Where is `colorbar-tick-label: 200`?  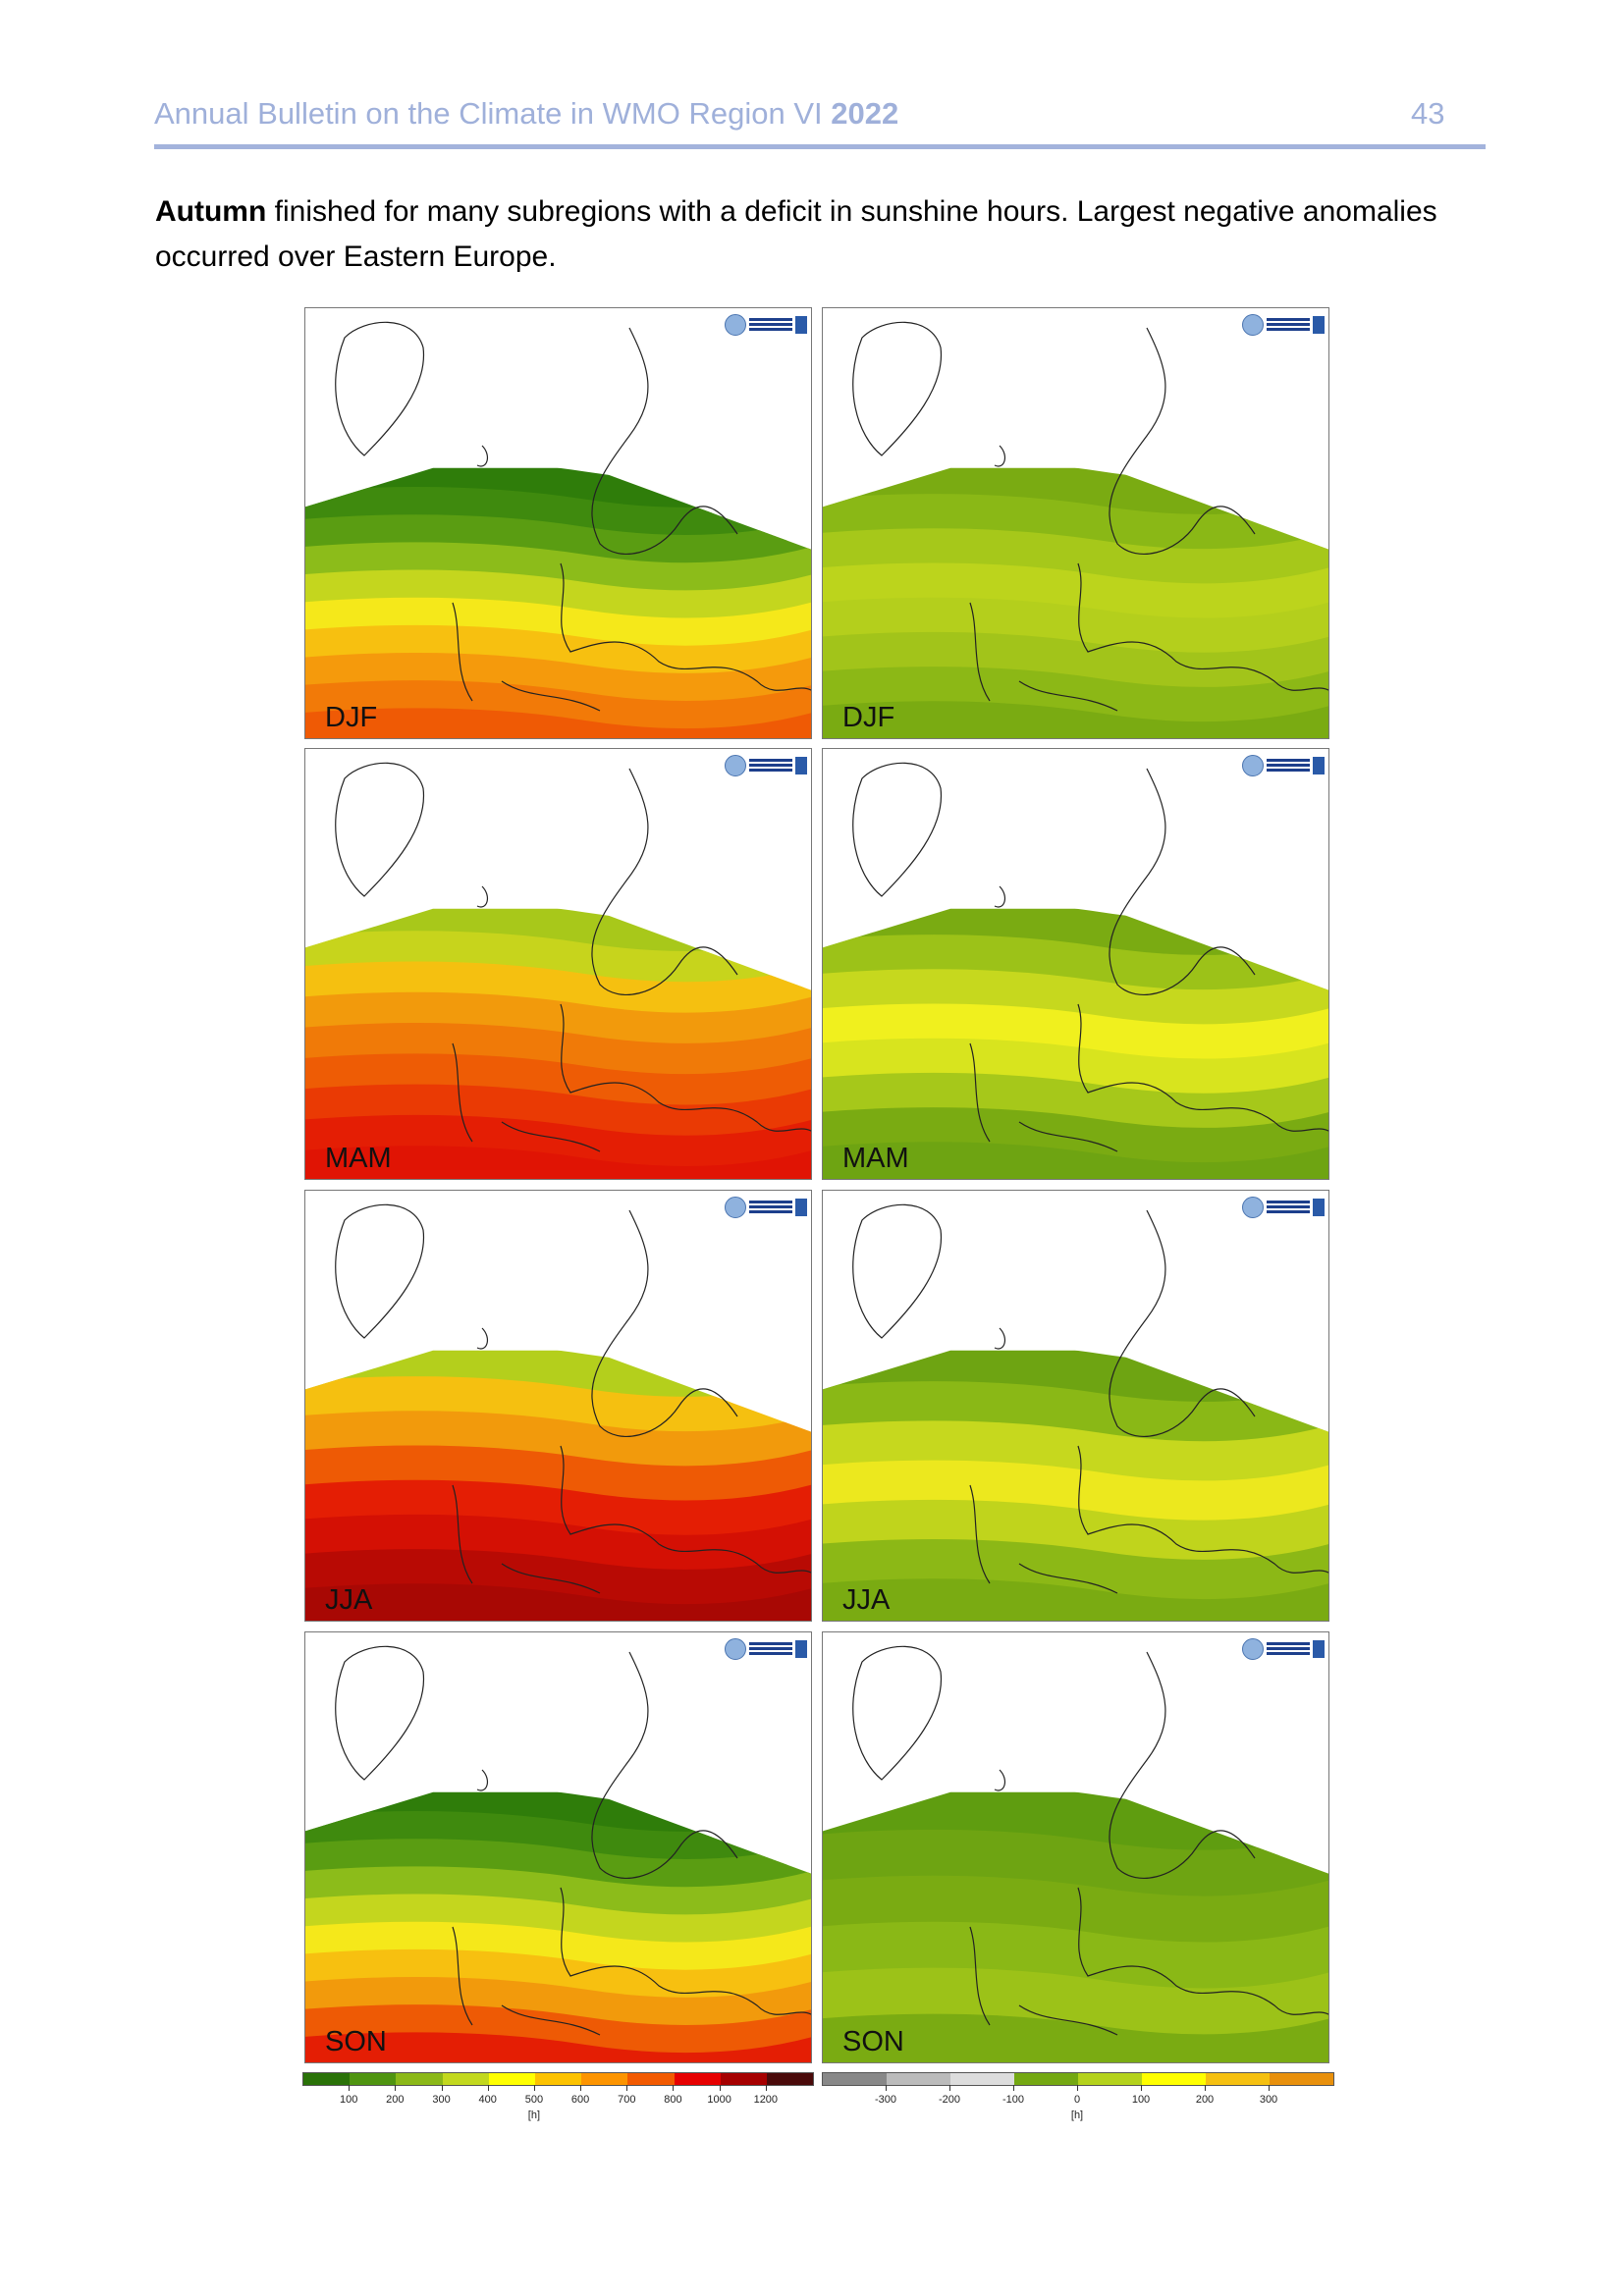 colorbar-tick-label: 200 is located at coordinates (395, 2100).